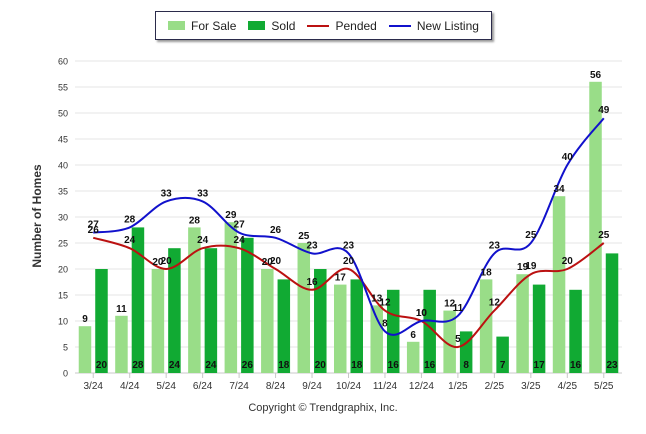  What do you see at coordinates (93, 386) in the screenshot?
I see `x-tick-label: 3/24` at bounding box center [93, 386].